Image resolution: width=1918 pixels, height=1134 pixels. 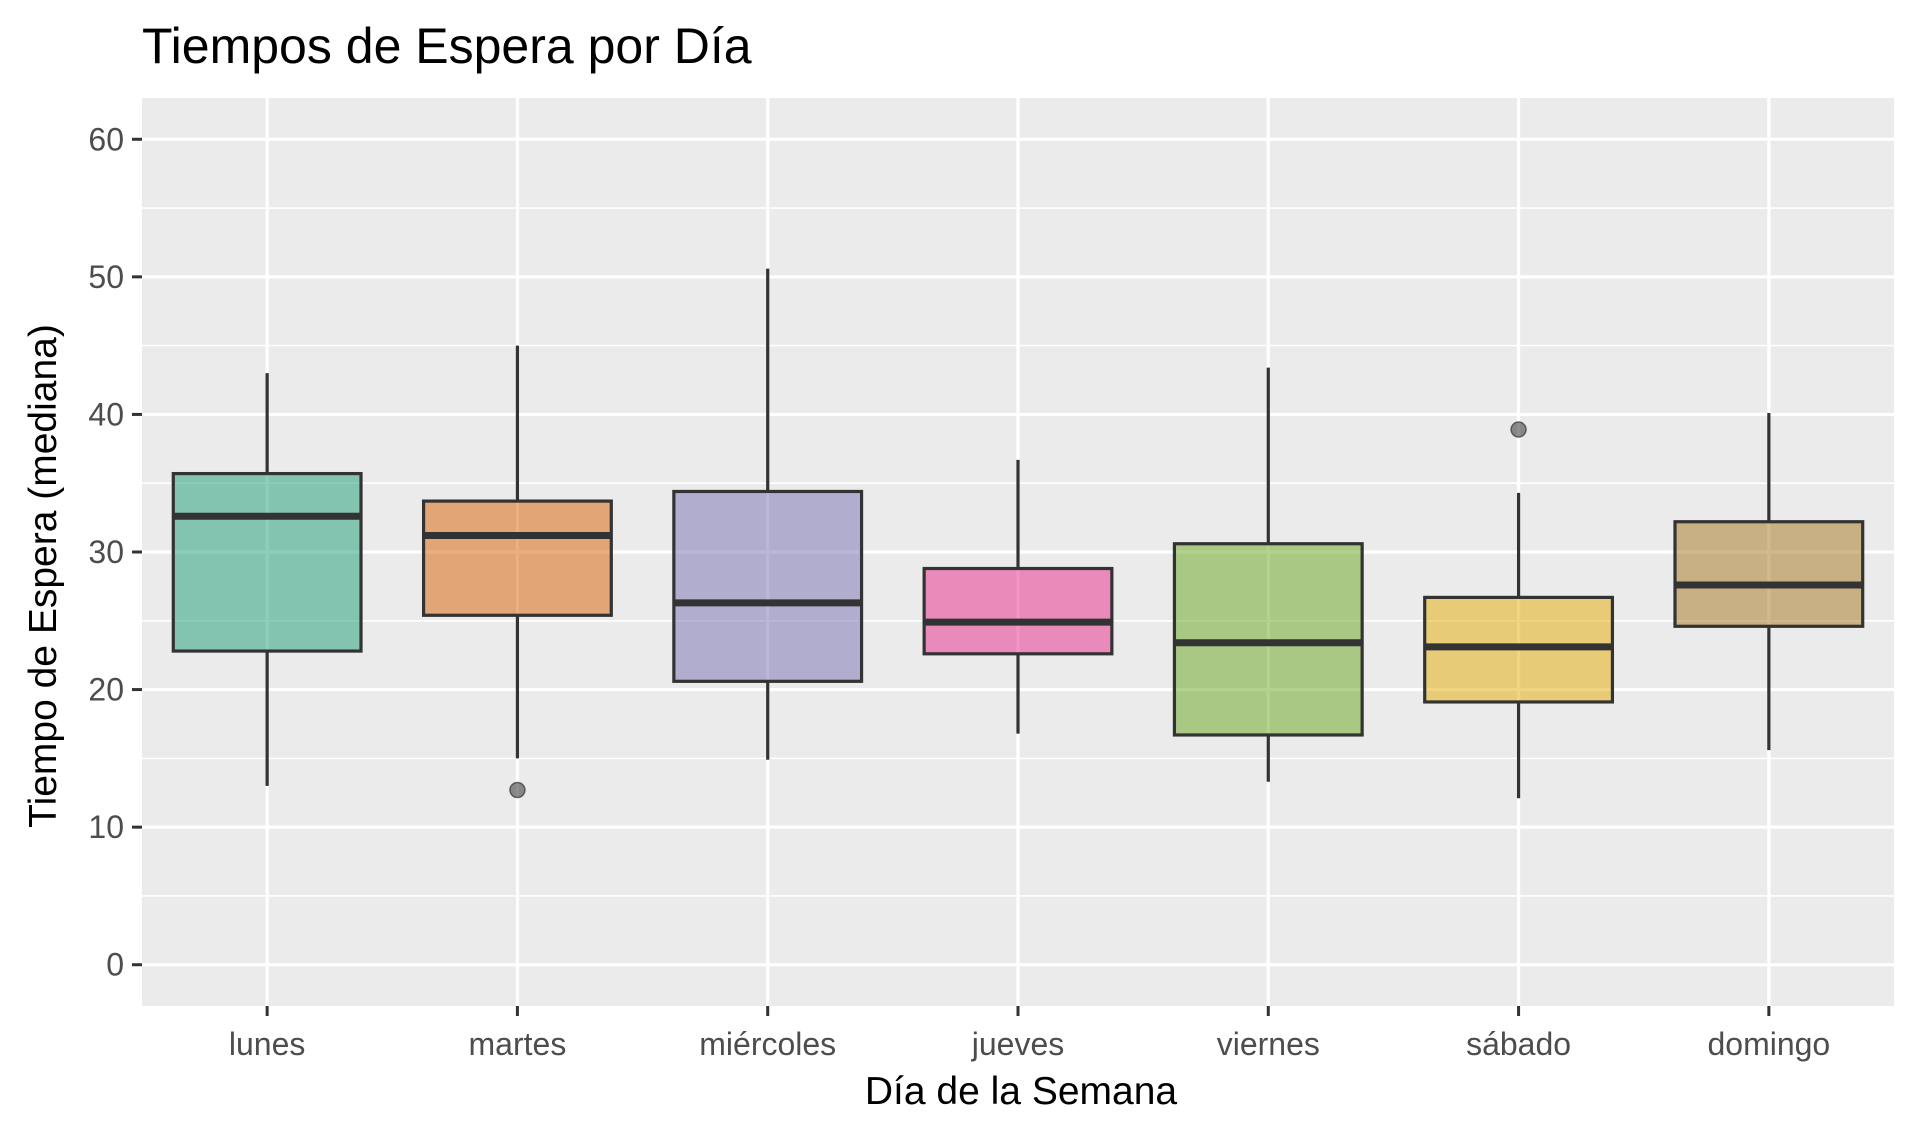 I want to click on box-domingo, so click(x=1769, y=582).